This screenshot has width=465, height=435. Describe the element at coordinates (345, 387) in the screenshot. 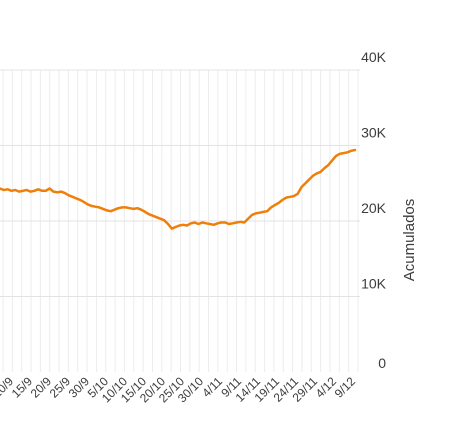

I see `x-tick-label: 9/12` at that location.